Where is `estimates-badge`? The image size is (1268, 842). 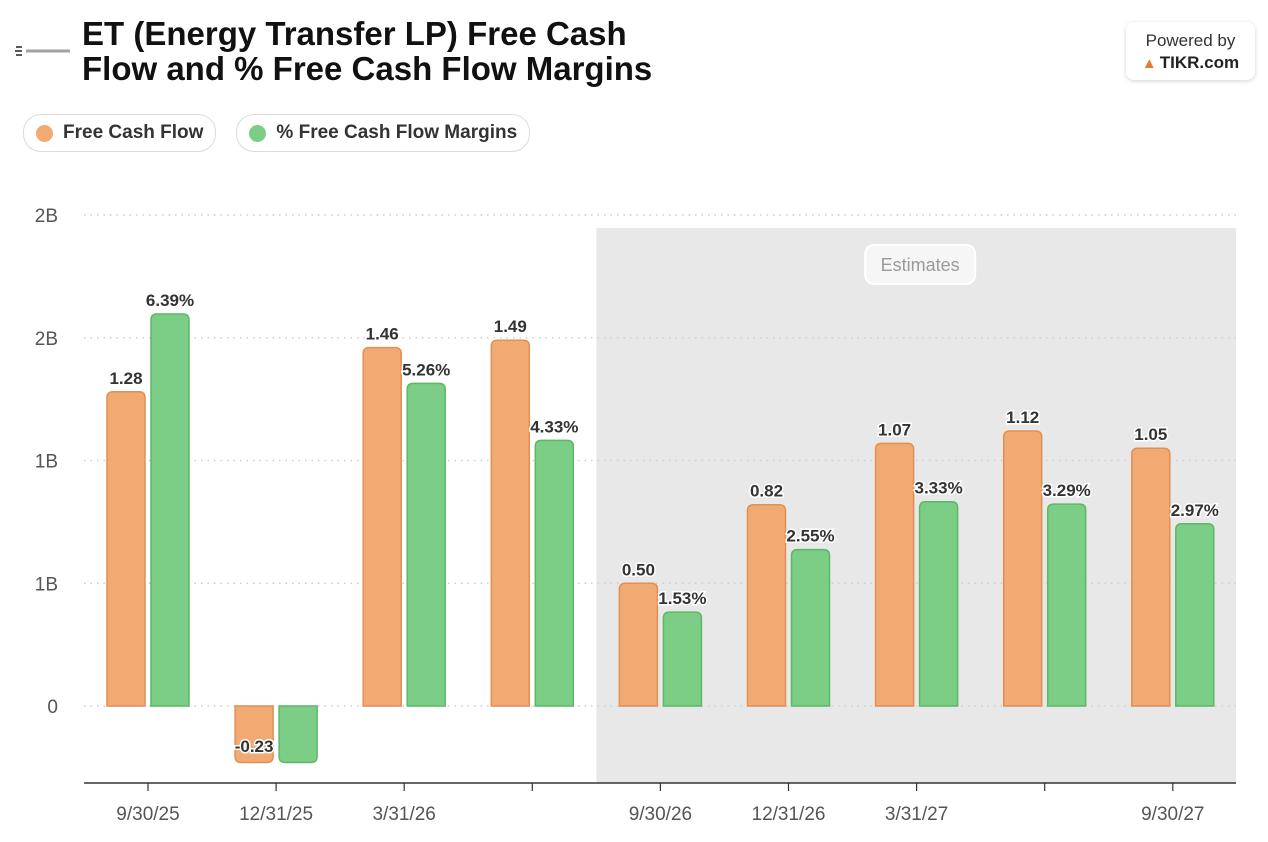
estimates-badge is located at coordinates (920, 264).